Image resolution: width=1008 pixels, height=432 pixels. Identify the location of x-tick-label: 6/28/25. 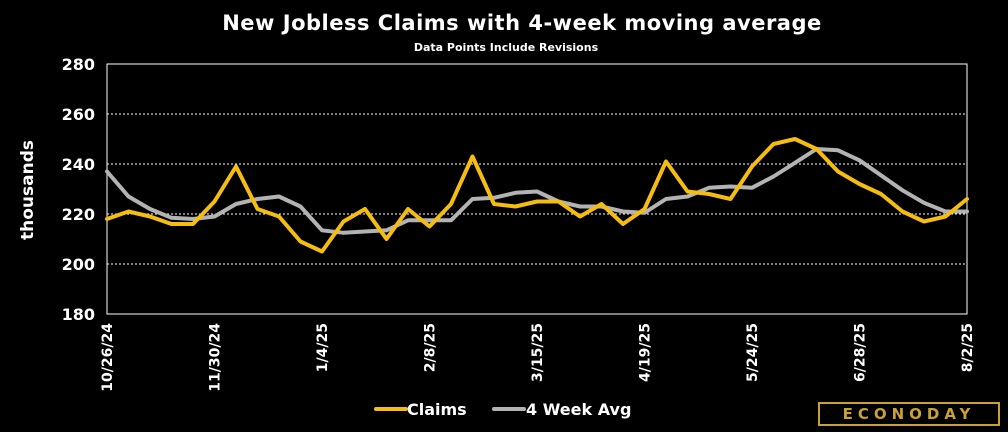
(861, 352).